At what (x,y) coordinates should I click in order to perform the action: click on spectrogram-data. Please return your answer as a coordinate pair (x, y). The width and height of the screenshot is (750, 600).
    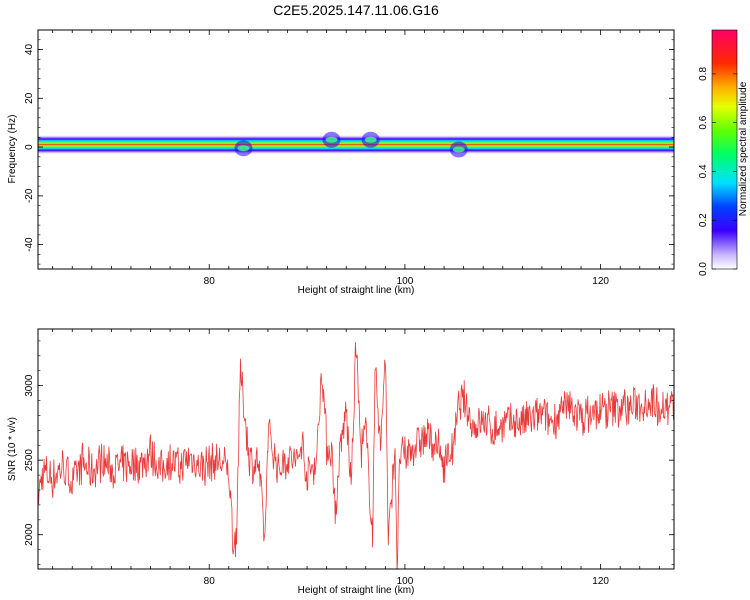
    Looking at the image, I should click on (356, 144).